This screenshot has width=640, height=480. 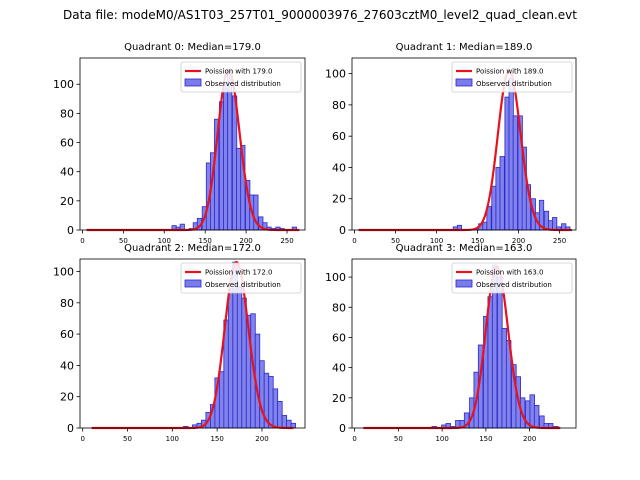 What do you see at coordinates (192, 248) in the screenshot?
I see `subplot-title: Quadrant 2: Median=172.0` at bounding box center [192, 248].